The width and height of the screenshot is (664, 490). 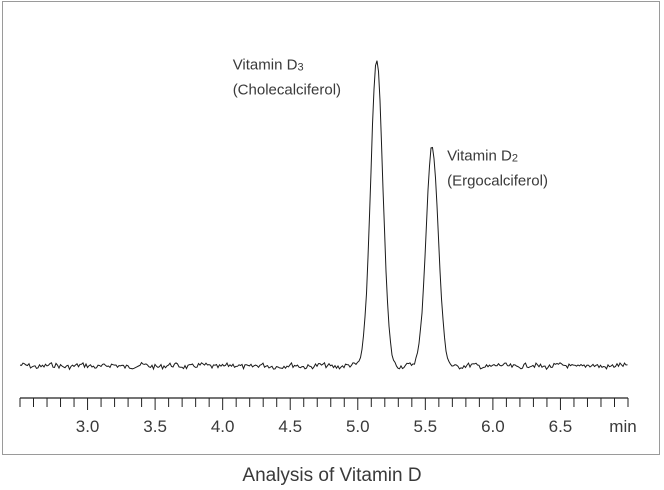 I want to click on peak-label-name: Vitamin D3, so click(x=268, y=64).